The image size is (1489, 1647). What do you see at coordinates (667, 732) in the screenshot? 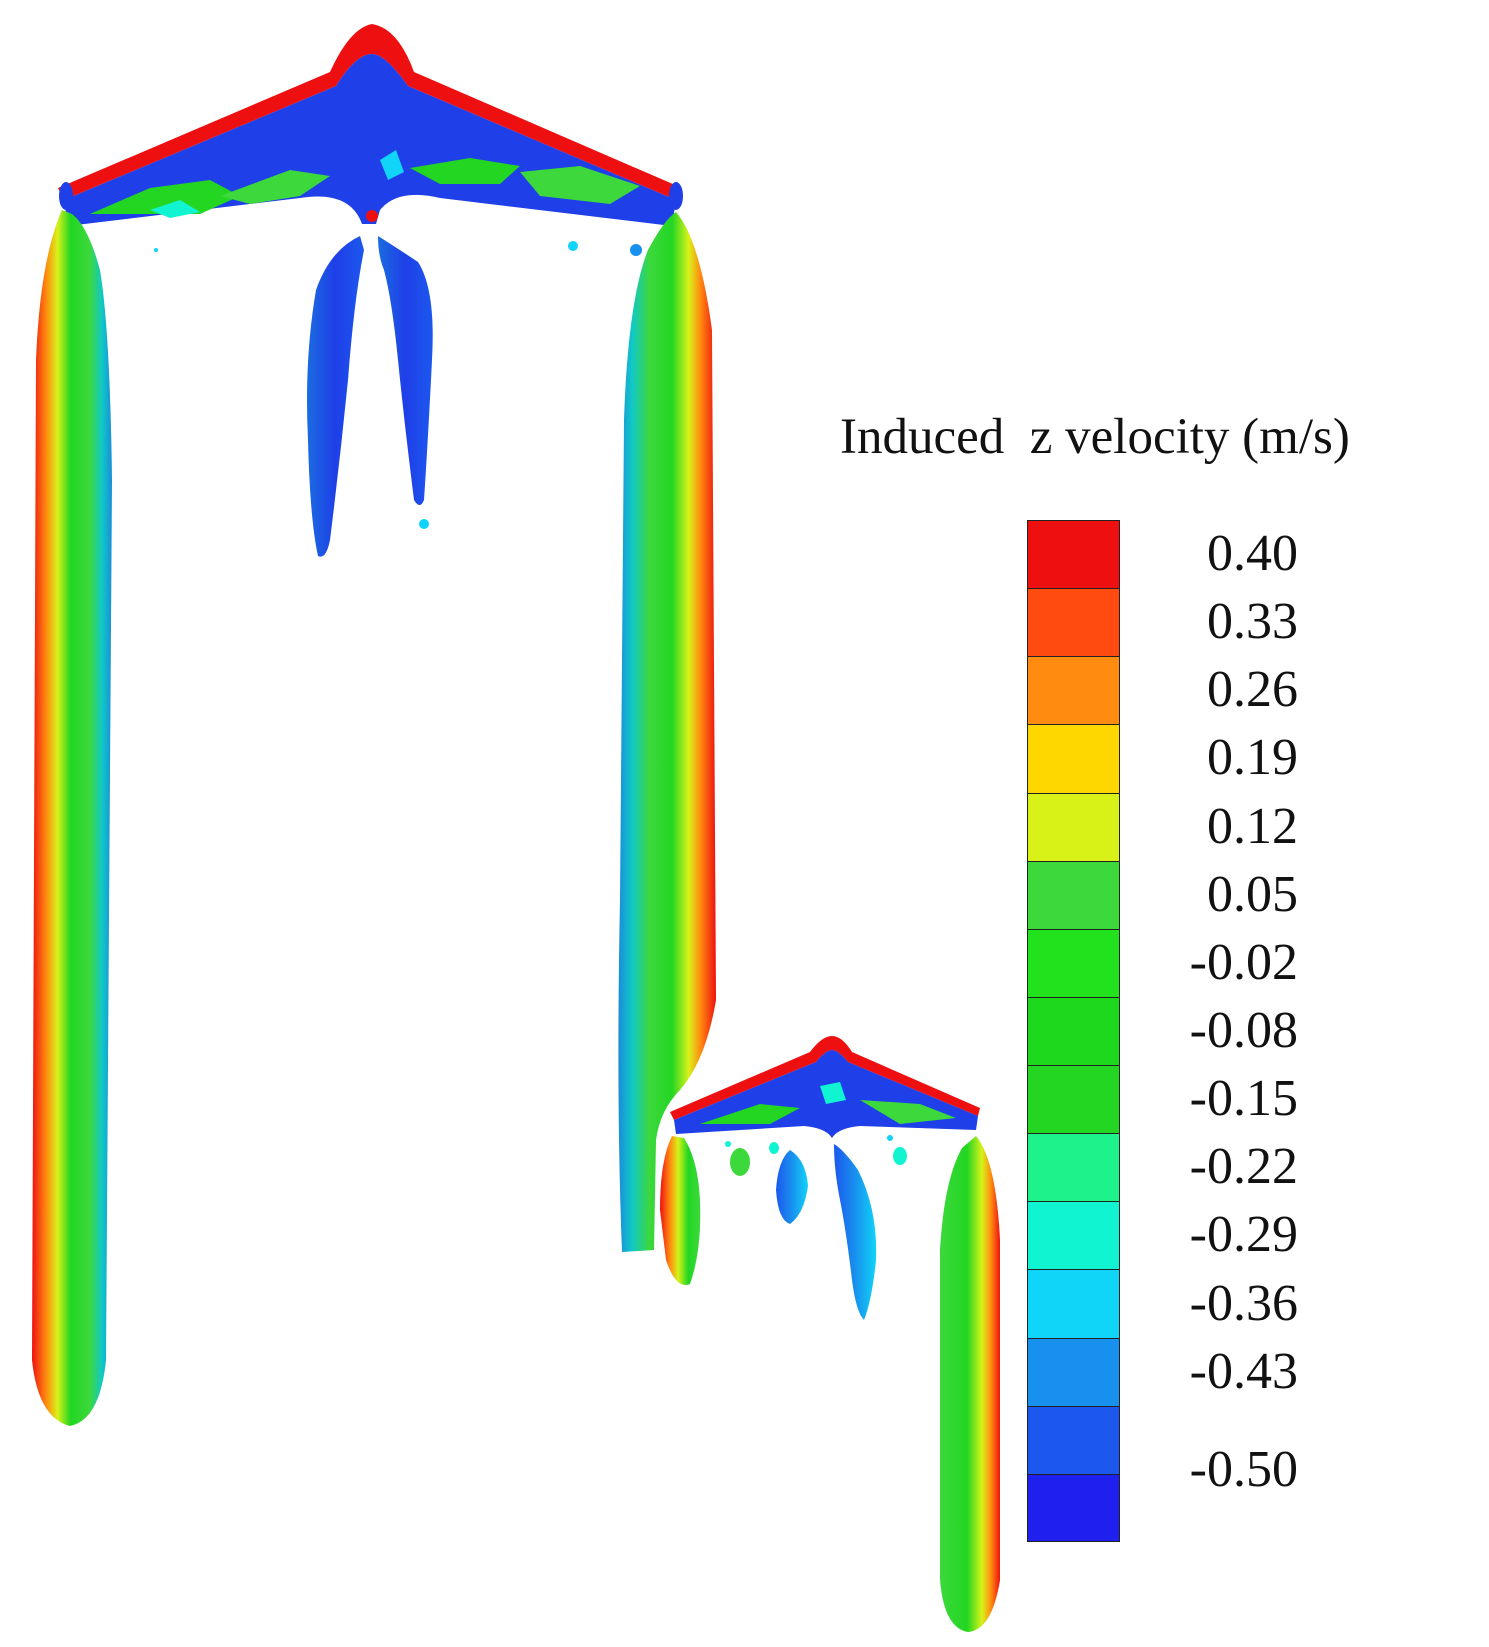
I see `large-right-tip-vortex` at bounding box center [667, 732].